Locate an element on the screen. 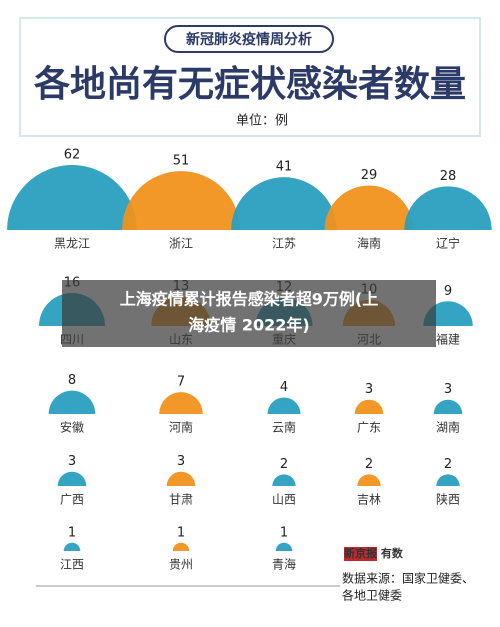  tag: 新冠肺炎疫情周分析 is located at coordinates (249, 39).